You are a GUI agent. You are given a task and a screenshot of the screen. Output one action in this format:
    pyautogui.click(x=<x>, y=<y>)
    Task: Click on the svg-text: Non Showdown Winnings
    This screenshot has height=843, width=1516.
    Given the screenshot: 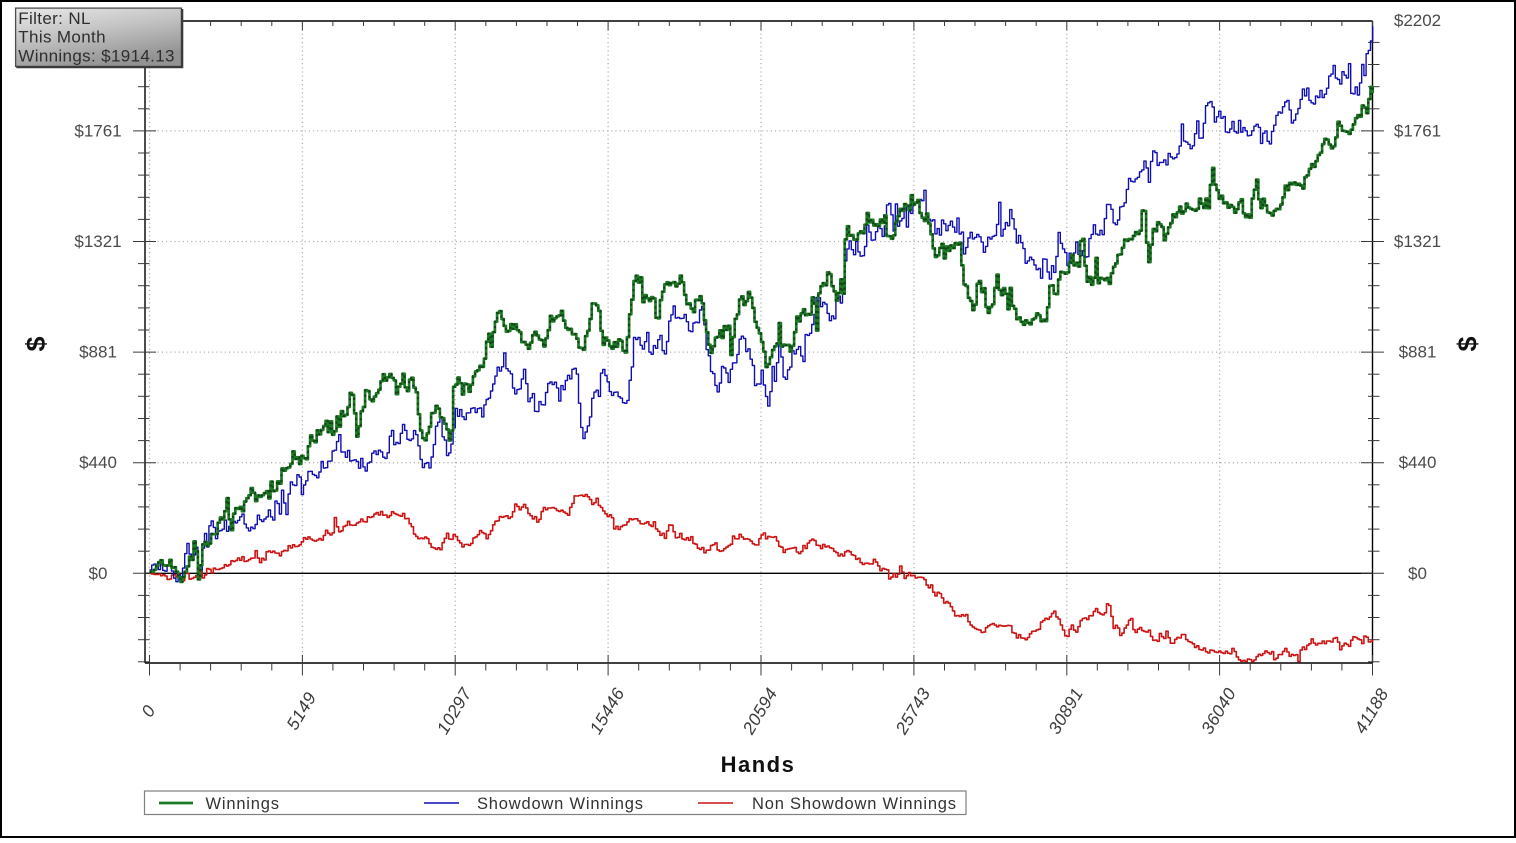 What is the action you would take?
    pyautogui.click(x=854, y=804)
    